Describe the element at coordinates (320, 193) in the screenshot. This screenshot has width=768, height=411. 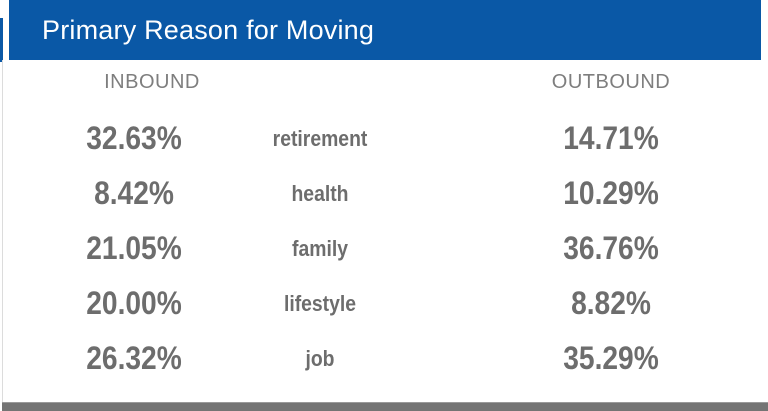
I see `reason-label: health` at that location.